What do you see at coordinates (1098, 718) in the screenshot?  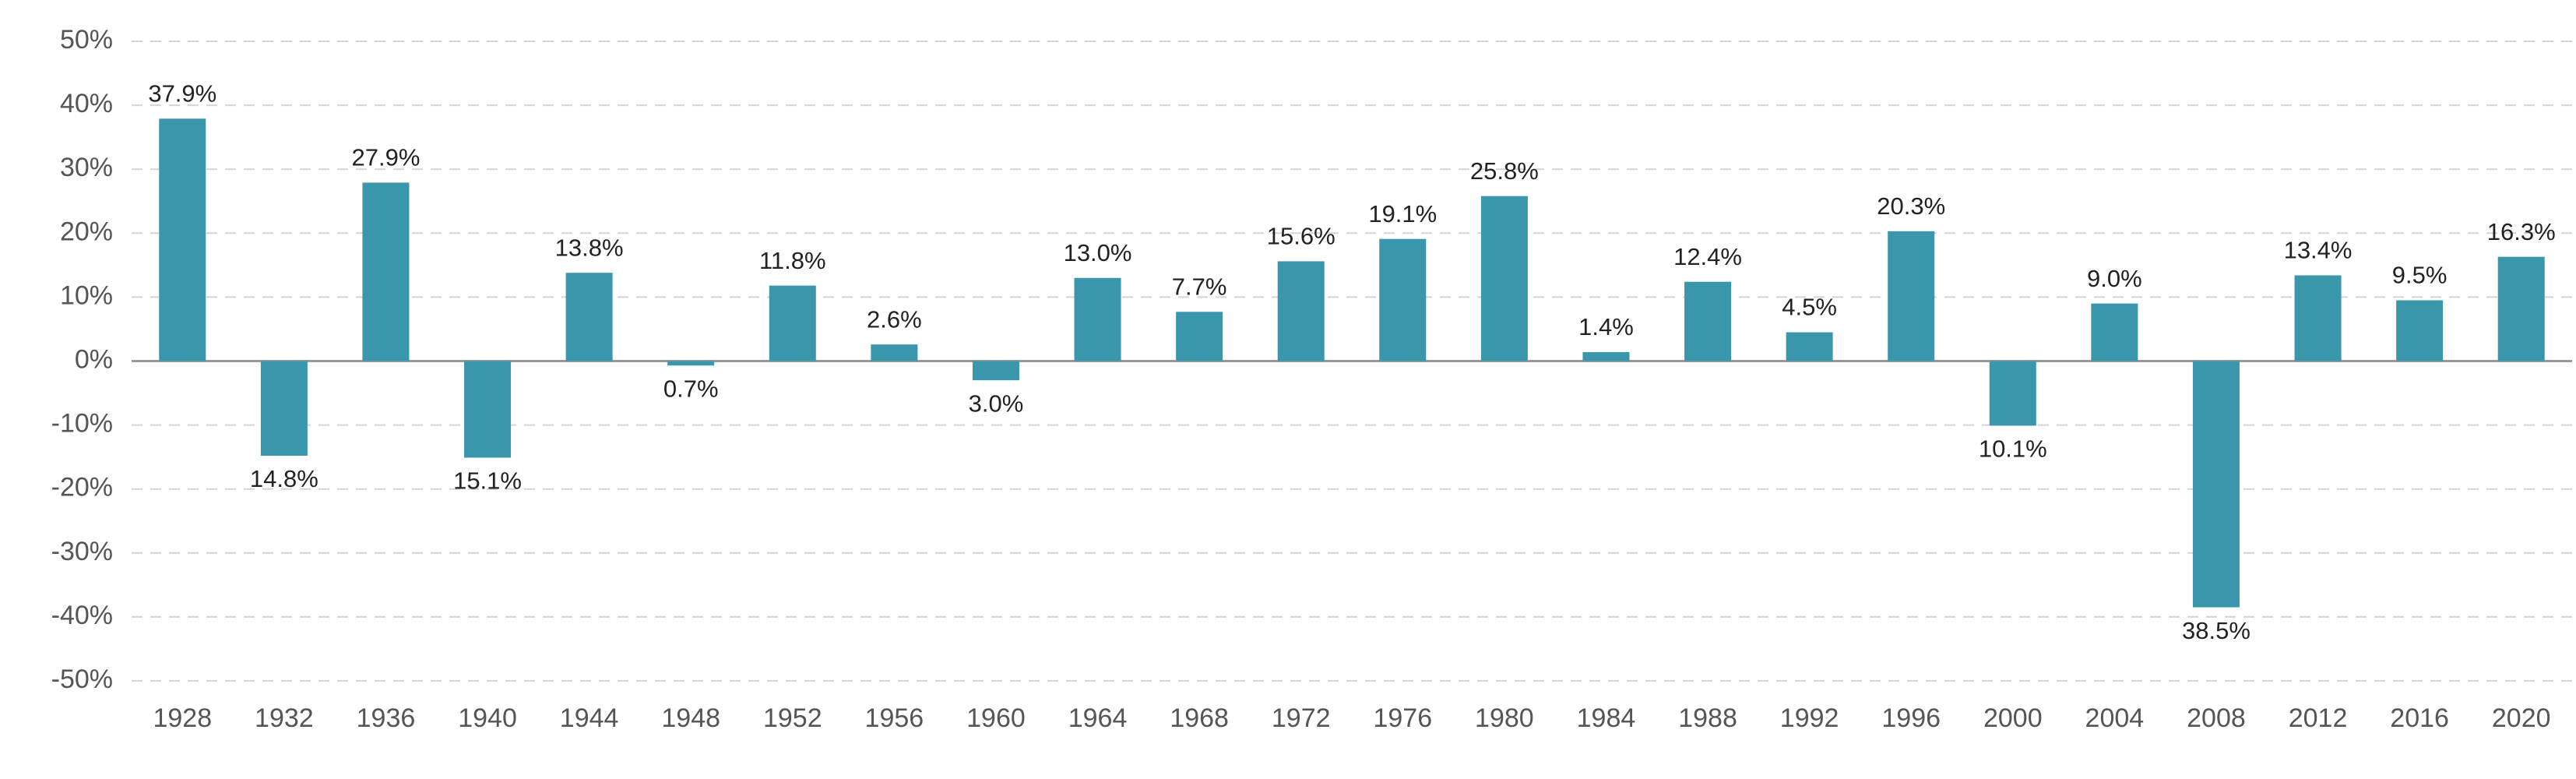 I see `x-tick-label: 1964` at bounding box center [1098, 718].